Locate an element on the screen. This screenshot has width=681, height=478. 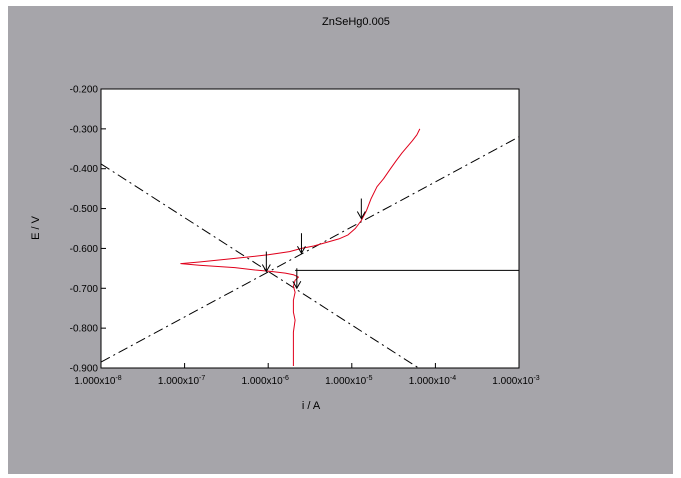
x-tick-label: 1.000x10⁻⁶ is located at coordinates (265, 381).